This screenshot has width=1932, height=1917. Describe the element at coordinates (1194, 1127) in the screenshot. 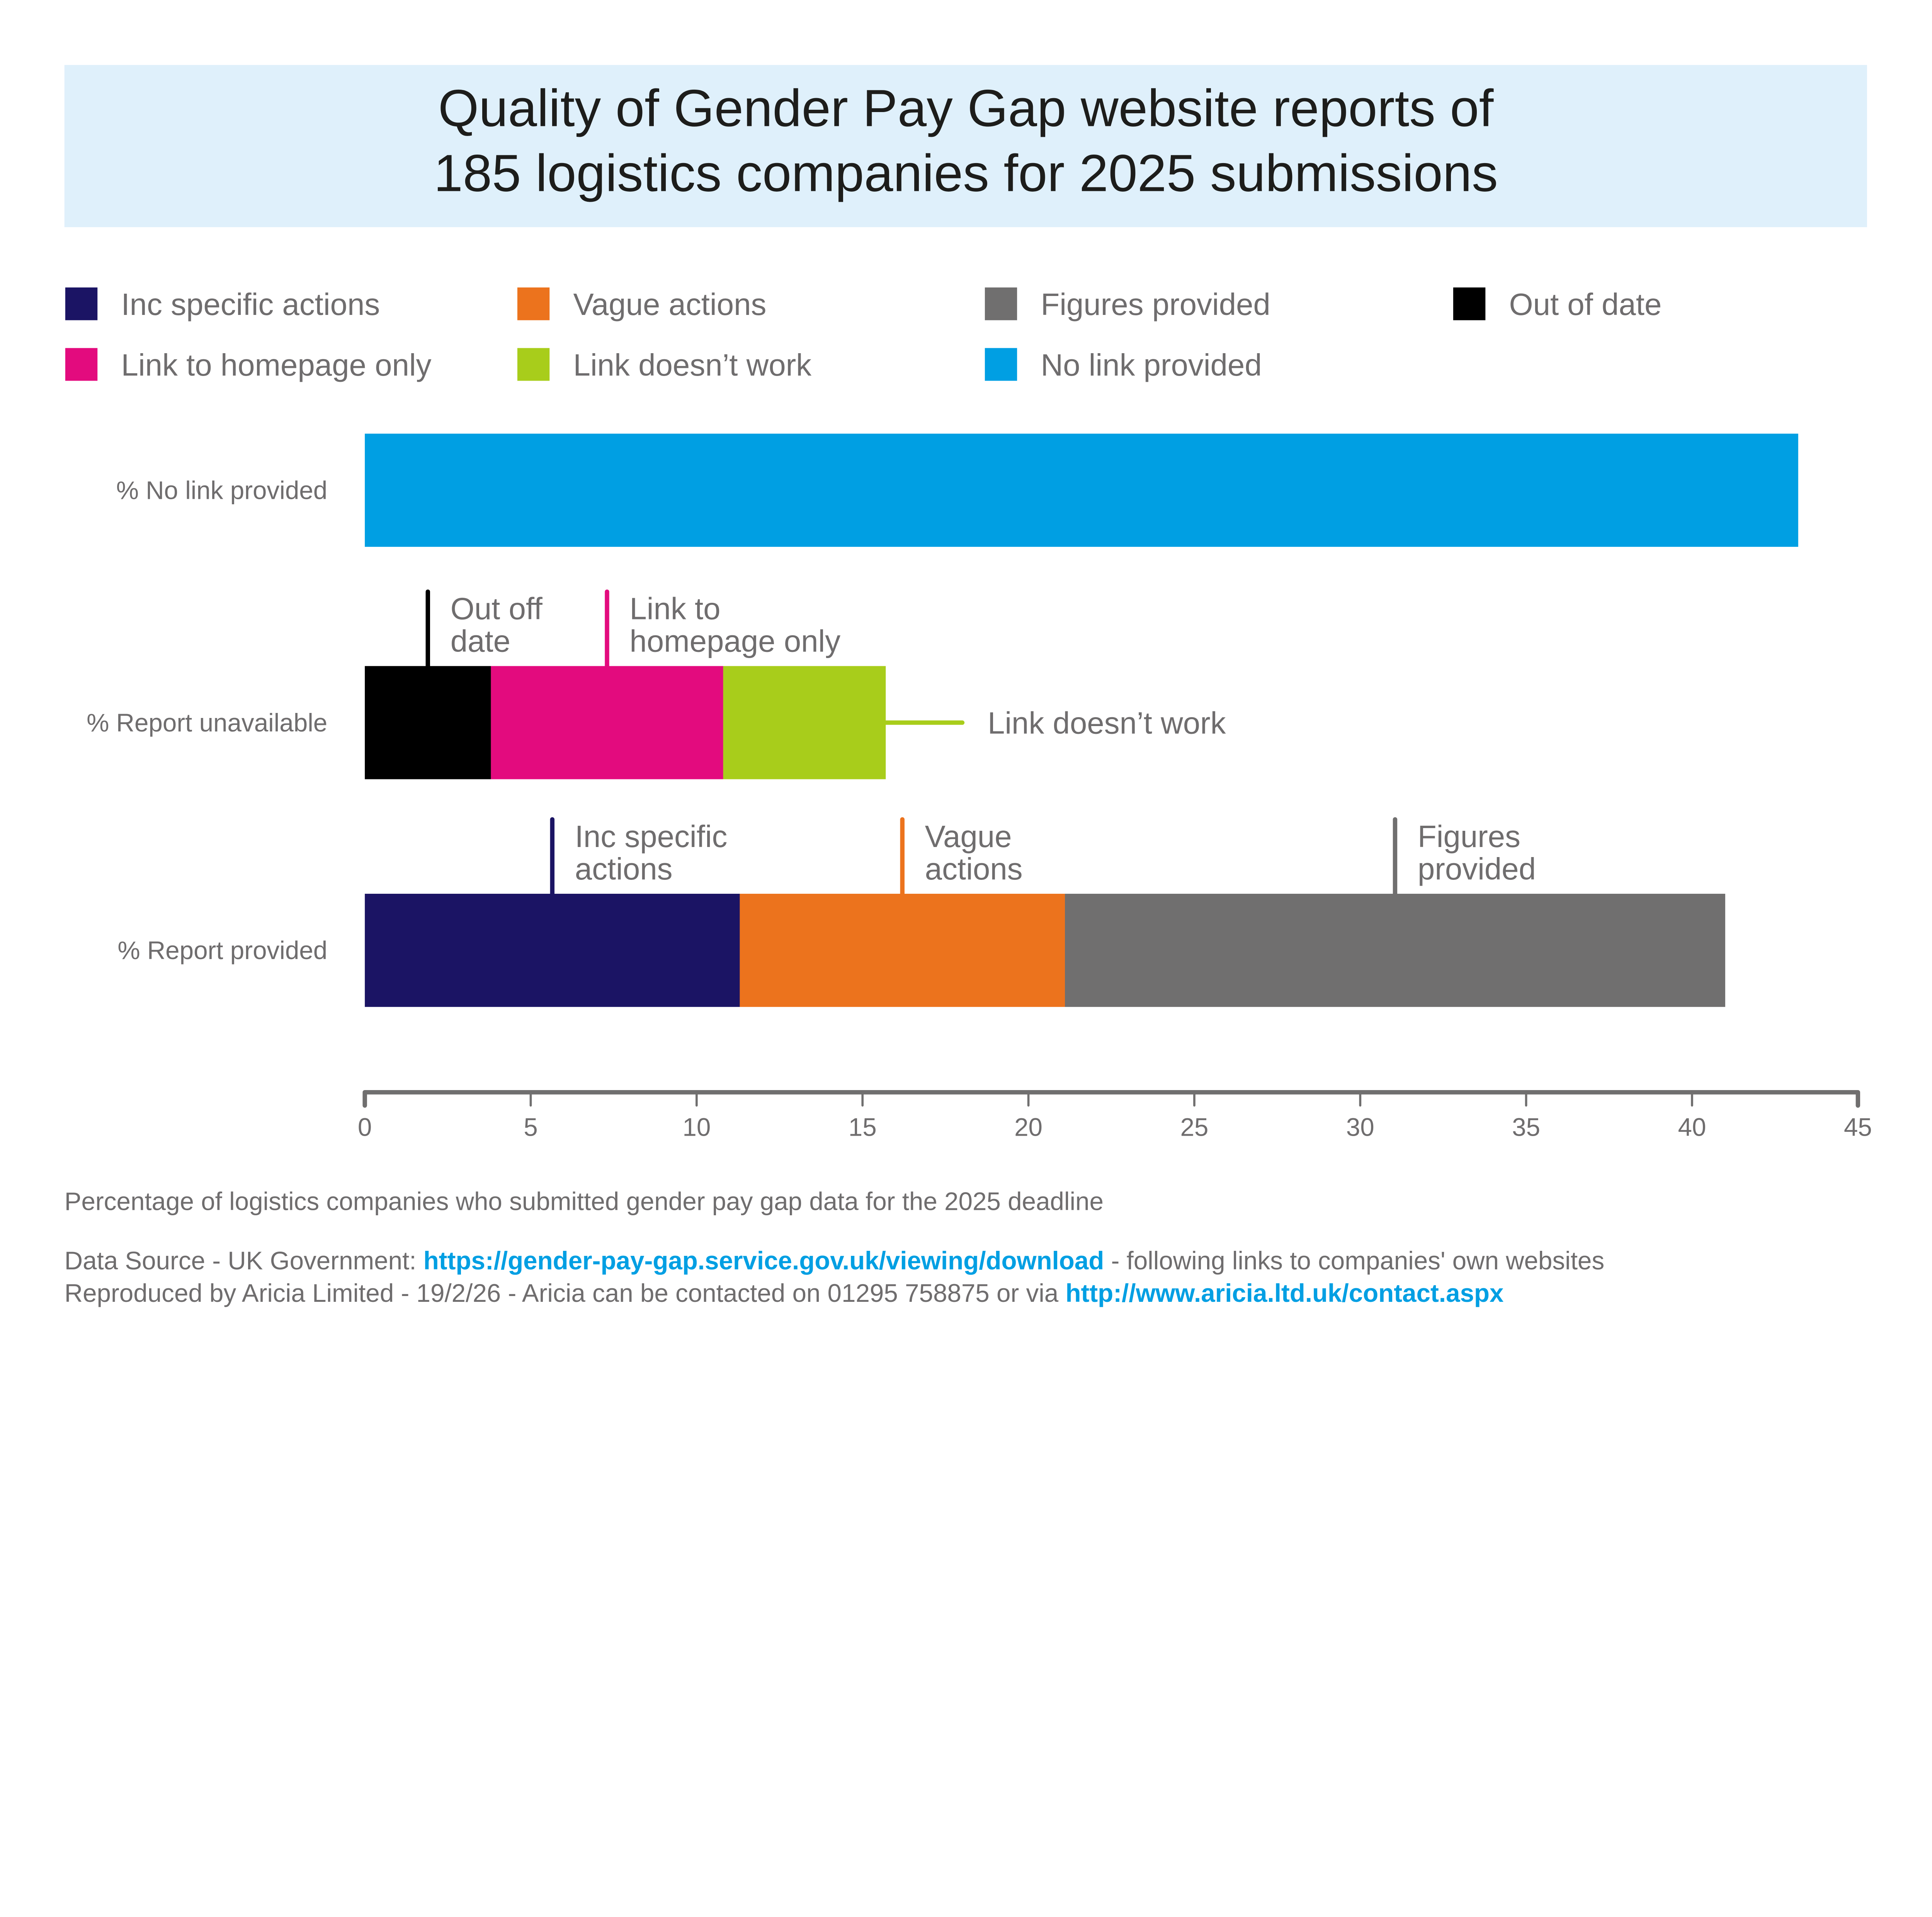

I see `x-tick-label: 25` at that location.